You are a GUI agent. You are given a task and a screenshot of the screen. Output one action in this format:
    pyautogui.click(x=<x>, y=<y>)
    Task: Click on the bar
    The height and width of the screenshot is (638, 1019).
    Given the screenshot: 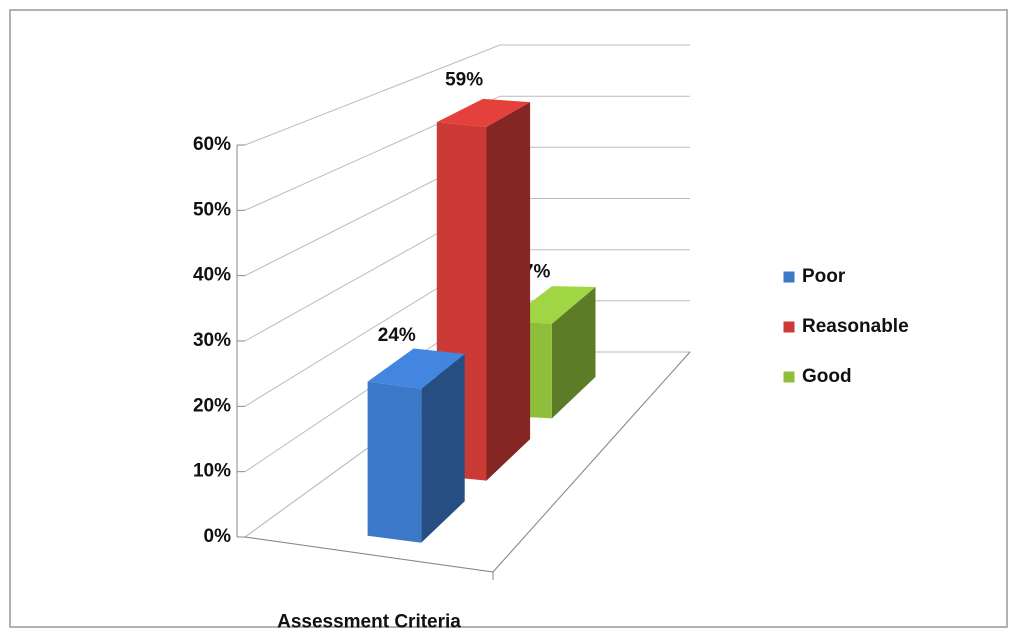 What is the action you would take?
    pyautogui.click(x=394, y=462)
    